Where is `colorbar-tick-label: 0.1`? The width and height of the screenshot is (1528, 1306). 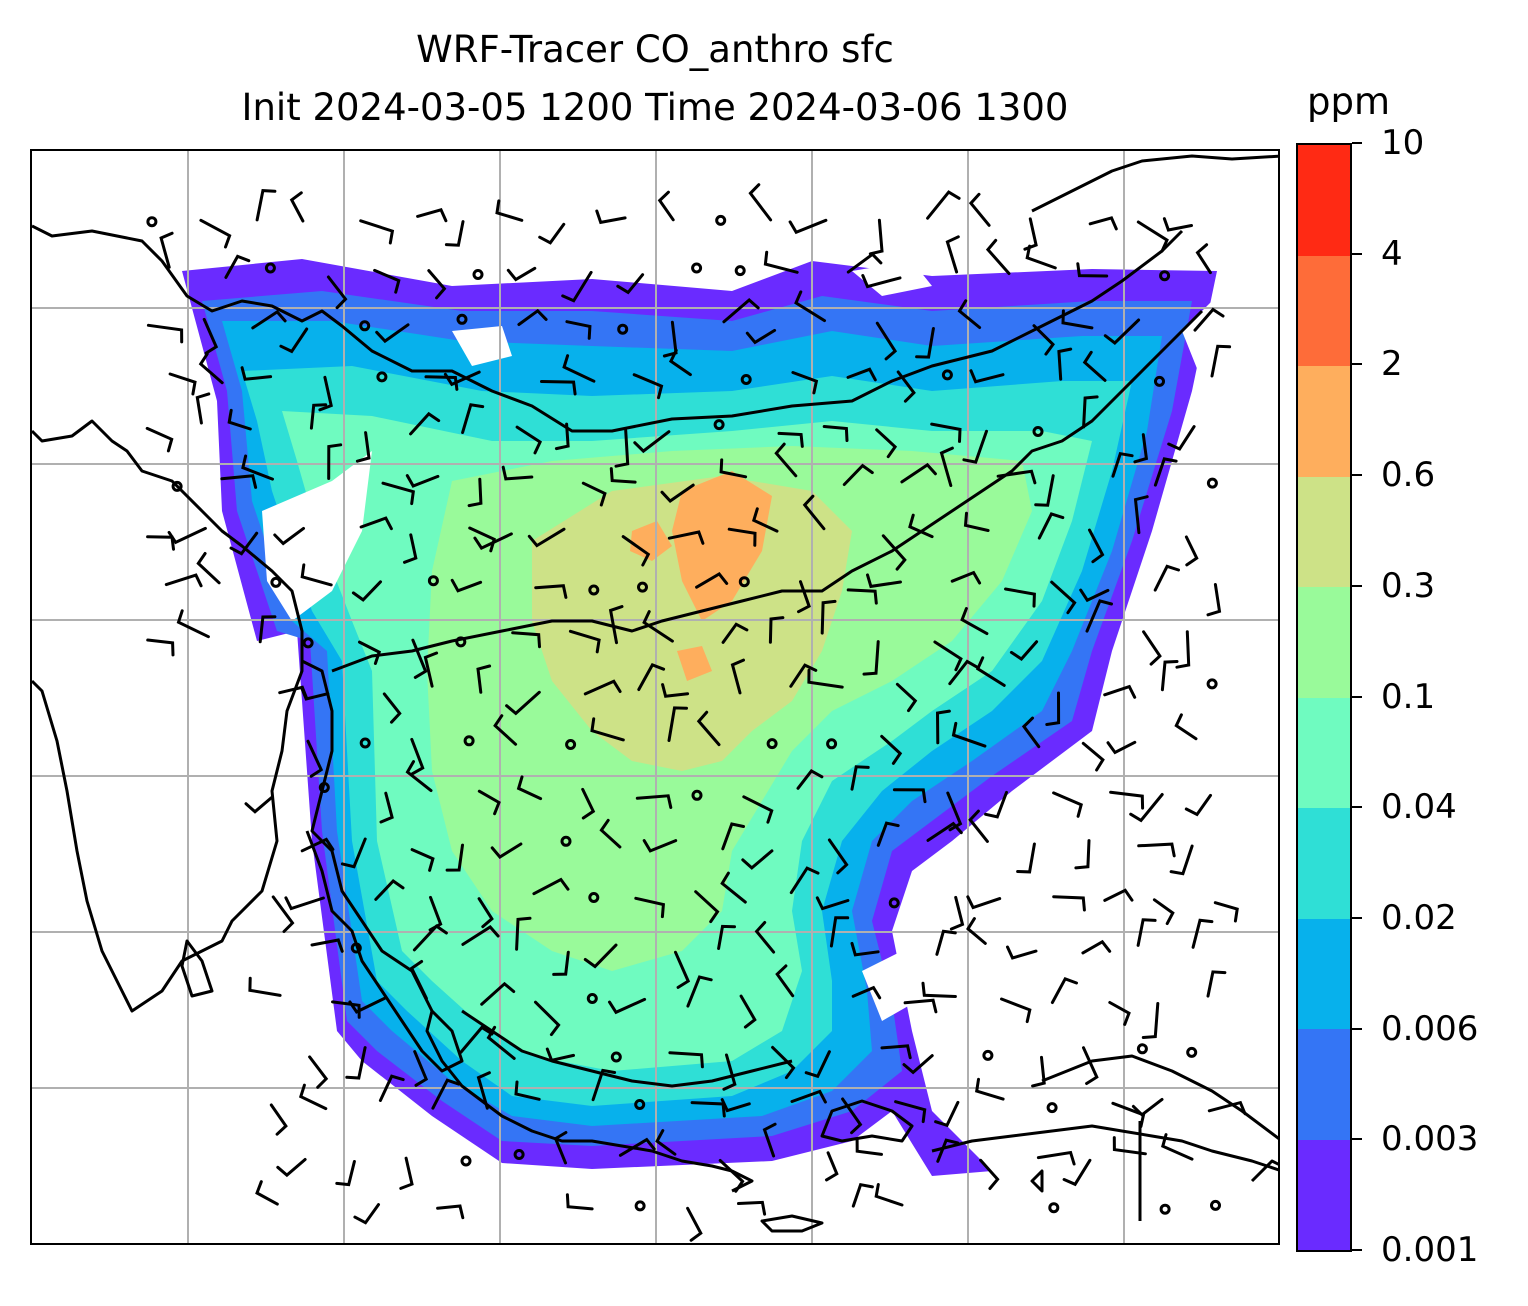
colorbar-tick-label: 0.1 is located at coordinates (1408, 696).